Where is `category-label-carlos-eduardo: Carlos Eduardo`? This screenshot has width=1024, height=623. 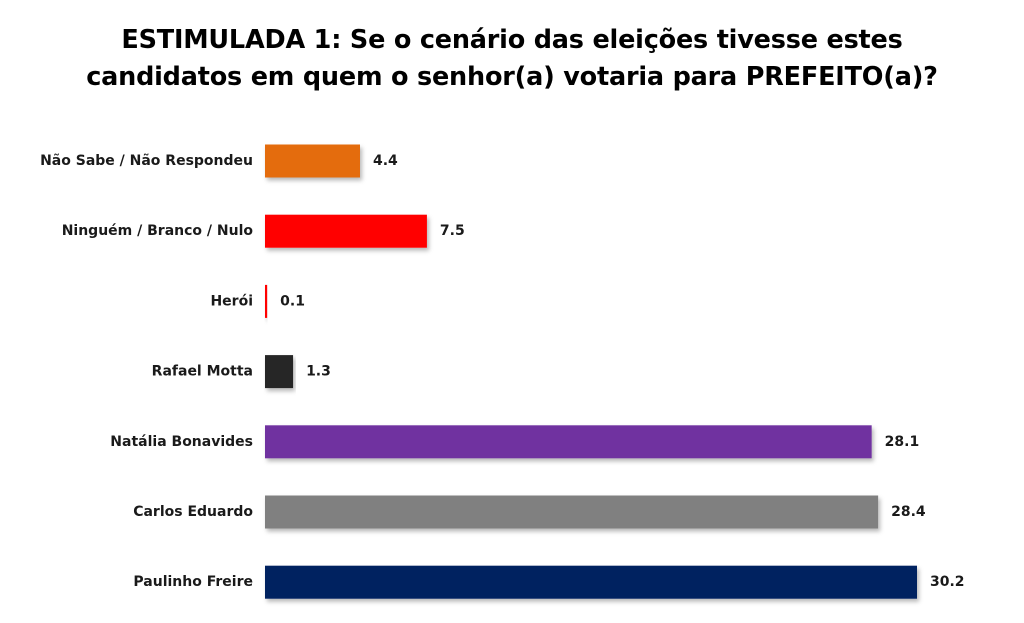
category-label-carlos-eduardo: Carlos Eduardo is located at coordinates (193, 512).